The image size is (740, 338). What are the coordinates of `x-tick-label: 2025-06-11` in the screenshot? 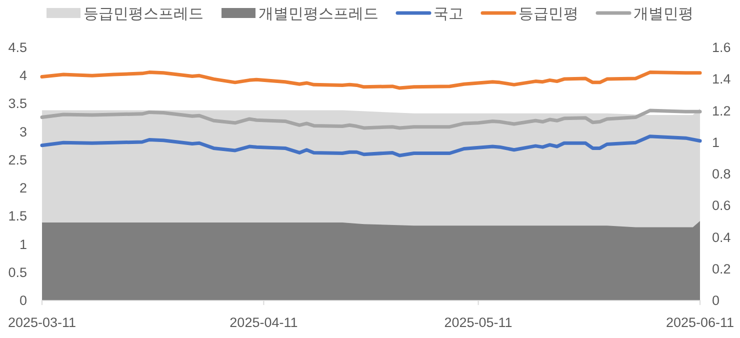 It's located at (700, 322).